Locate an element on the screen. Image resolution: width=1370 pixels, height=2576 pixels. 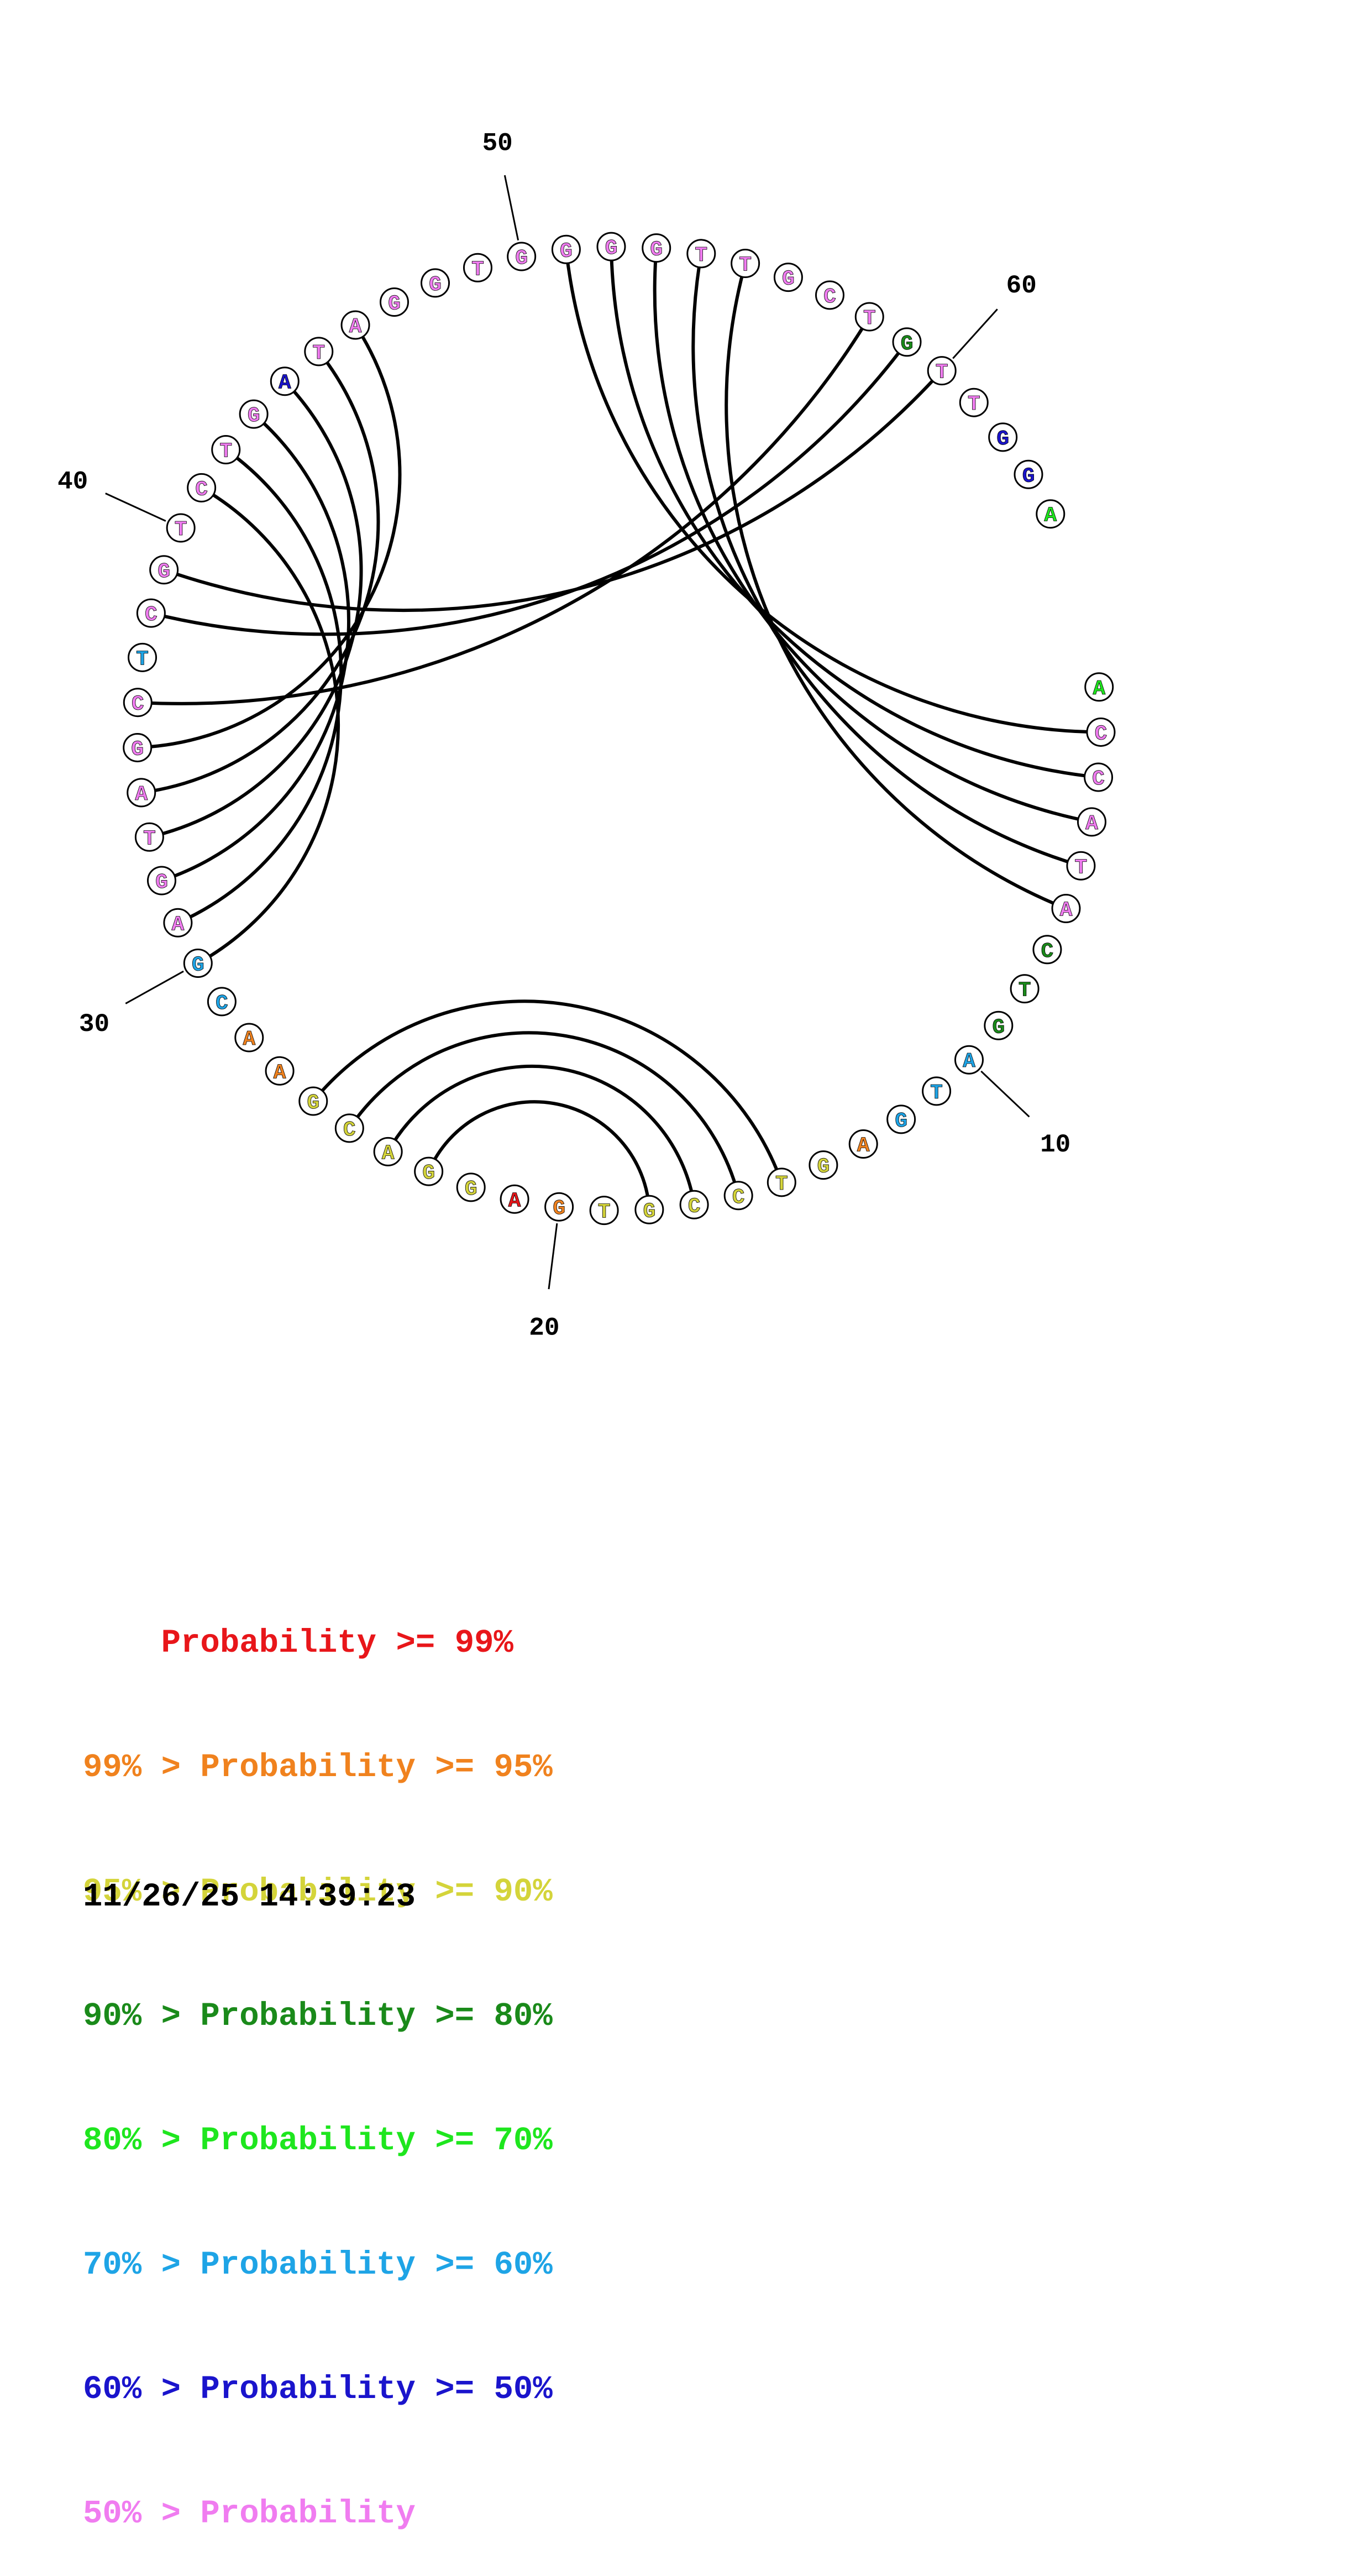
base-2: C is located at coordinates (1101, 732).